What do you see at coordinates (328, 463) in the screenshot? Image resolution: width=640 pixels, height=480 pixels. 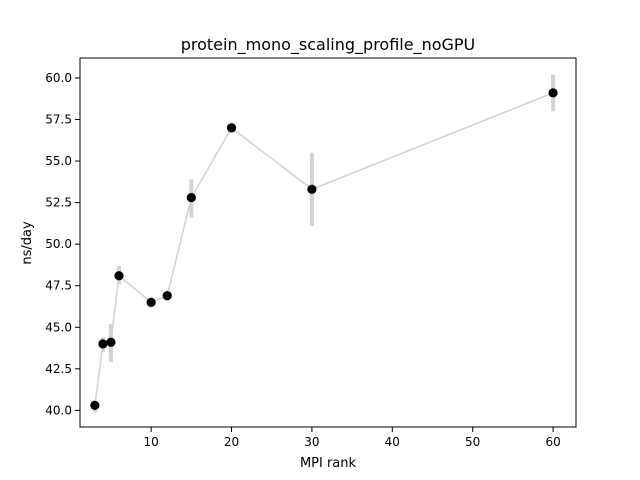 I see `x-axis-label: MPI rank` at bounding box center [328, 463].